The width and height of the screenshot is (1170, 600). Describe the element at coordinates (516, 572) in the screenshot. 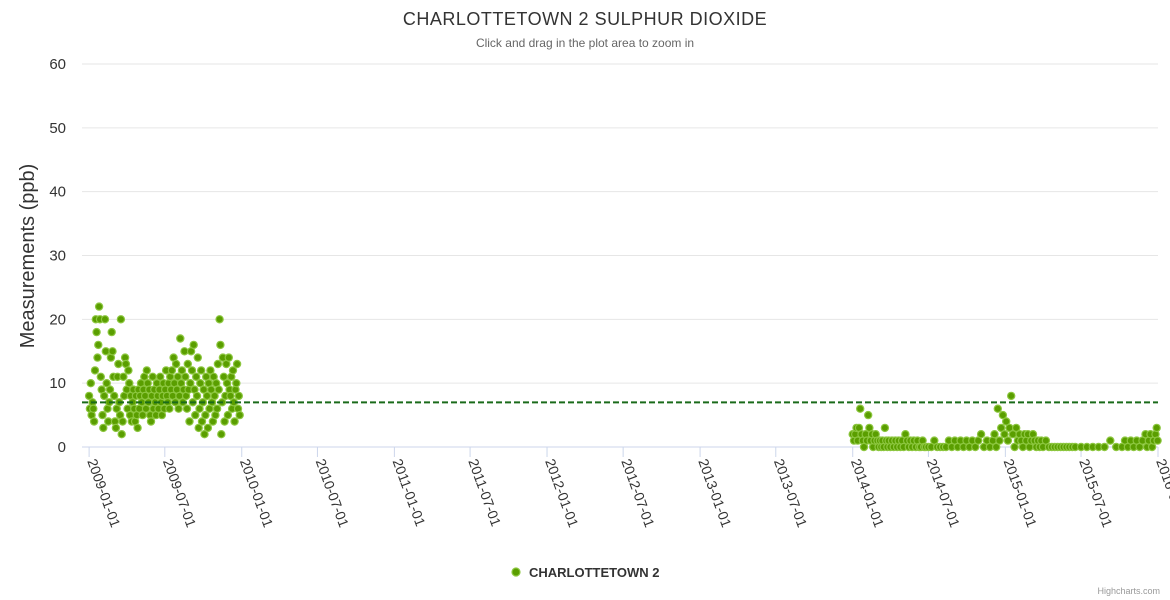

I see `legend-marker-icon` at that location.